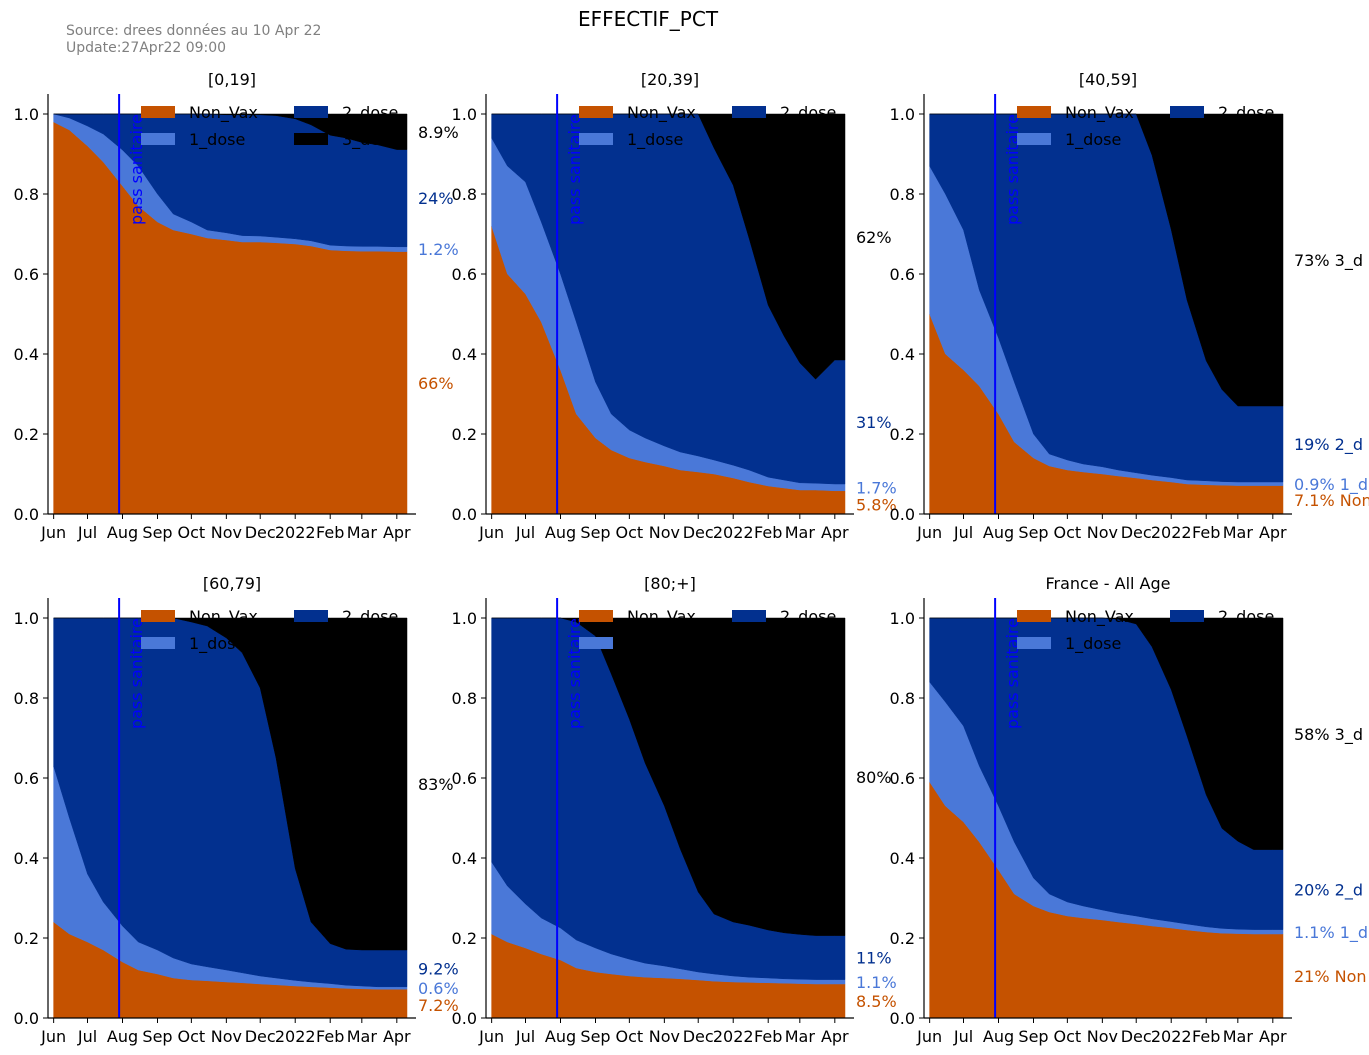 The image size is (1369, 1055). What do you see at coordinates (1331, 485) in the screenshot?
I see `end-label-1-dose: 0.9% 1_d` at bounding box center [1331, 485].